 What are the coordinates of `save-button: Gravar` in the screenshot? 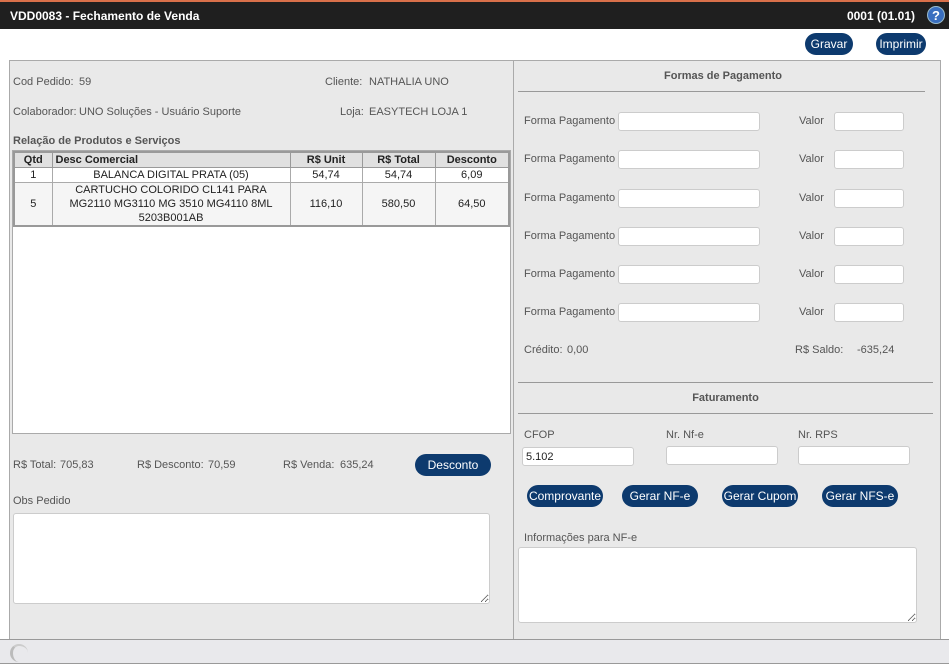 It's located at (829, 44).